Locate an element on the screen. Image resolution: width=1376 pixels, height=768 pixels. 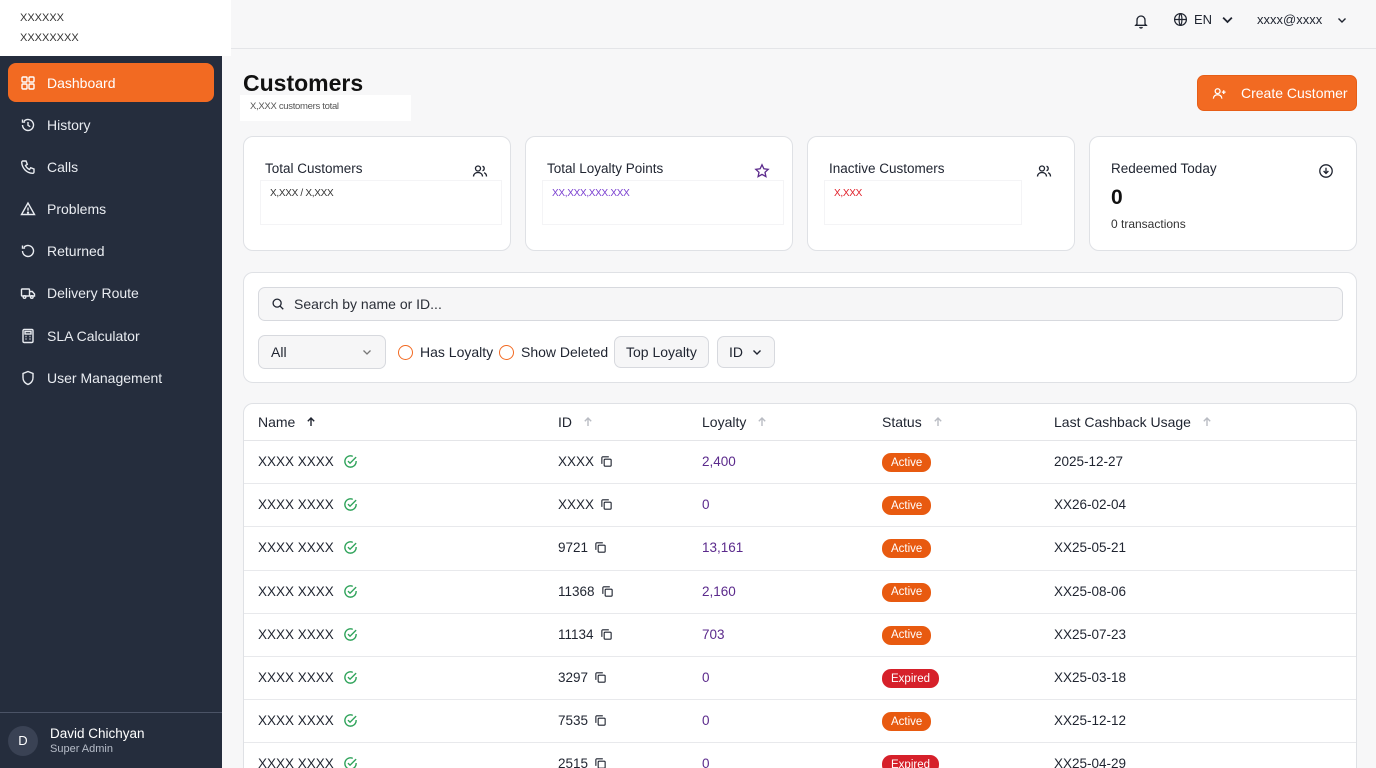
warning-icon is located at coordinates (28, 209).